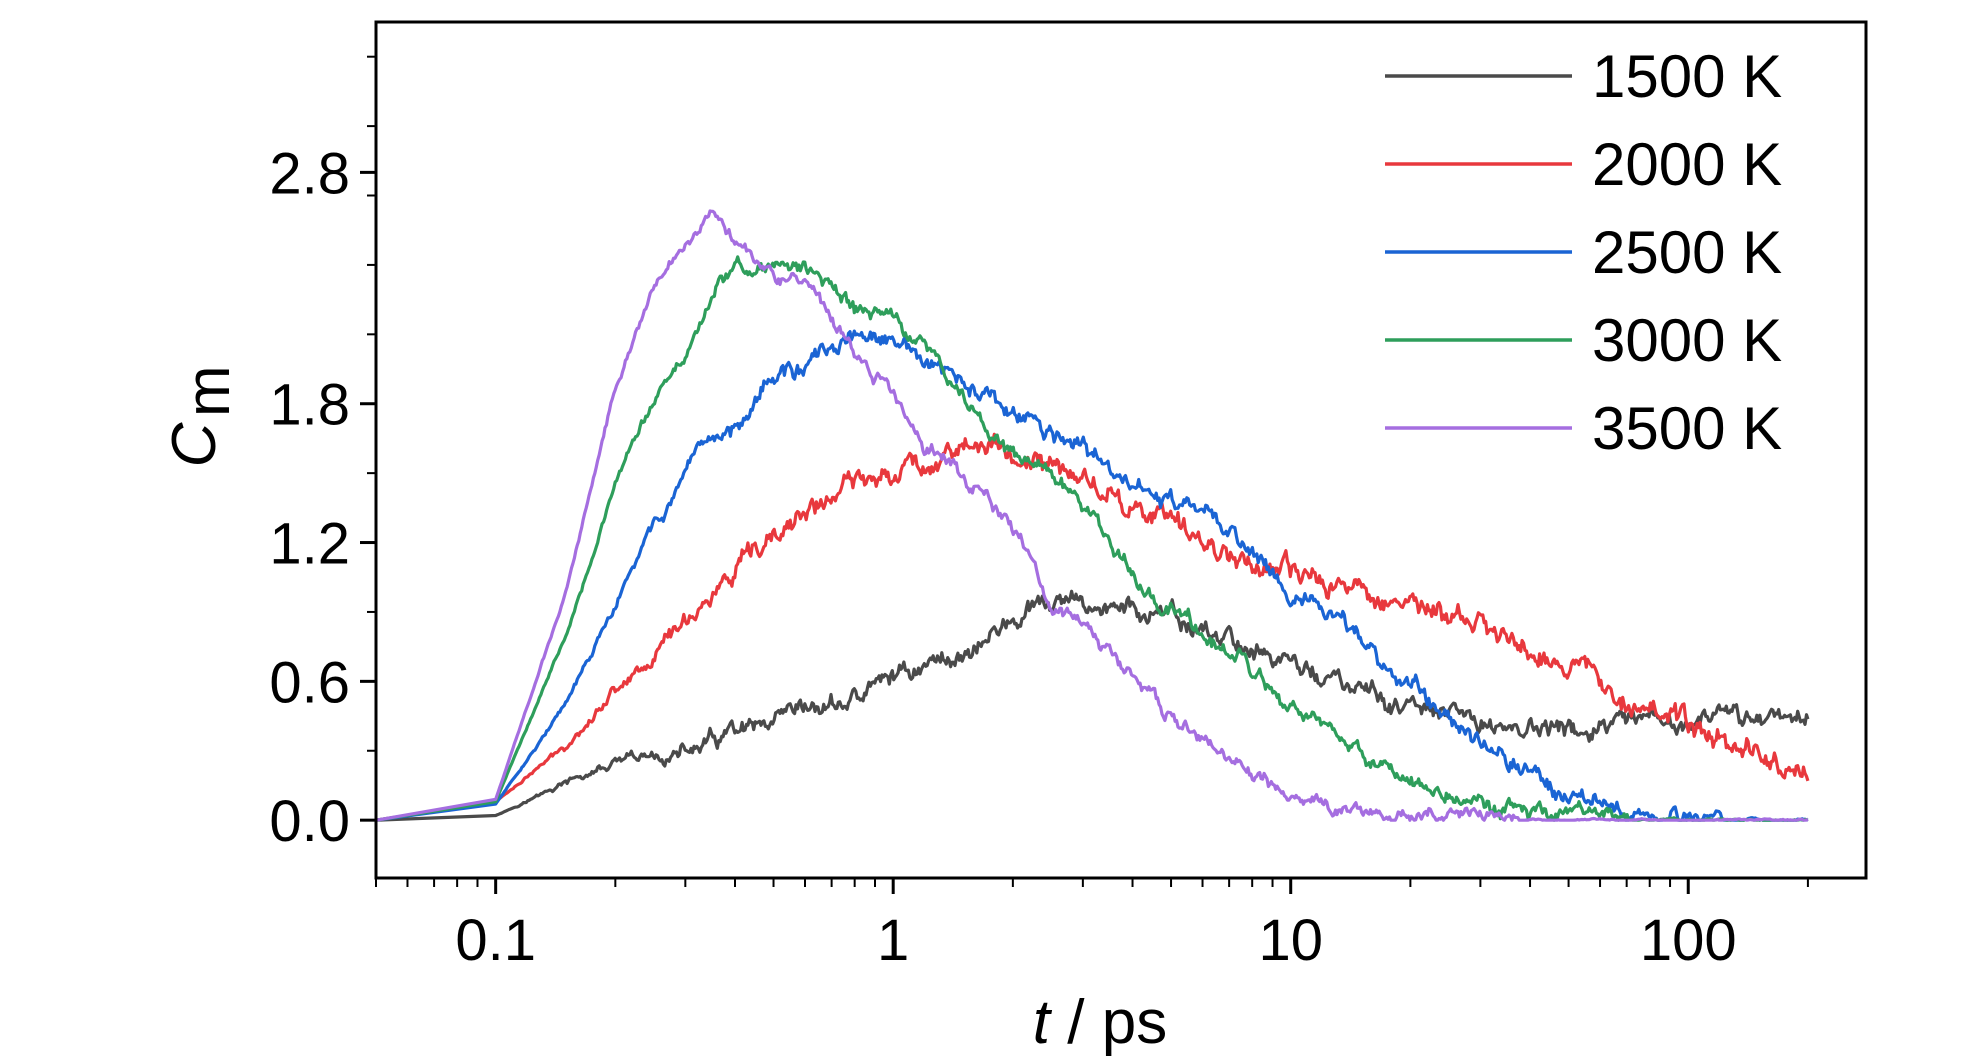 The height and width of the screenshot is (1063, 1984). What do you see at coordinates (1687, 164) in the screenshot?
I see `legend-label: 2000 K` at bounding box center [1687, 164].